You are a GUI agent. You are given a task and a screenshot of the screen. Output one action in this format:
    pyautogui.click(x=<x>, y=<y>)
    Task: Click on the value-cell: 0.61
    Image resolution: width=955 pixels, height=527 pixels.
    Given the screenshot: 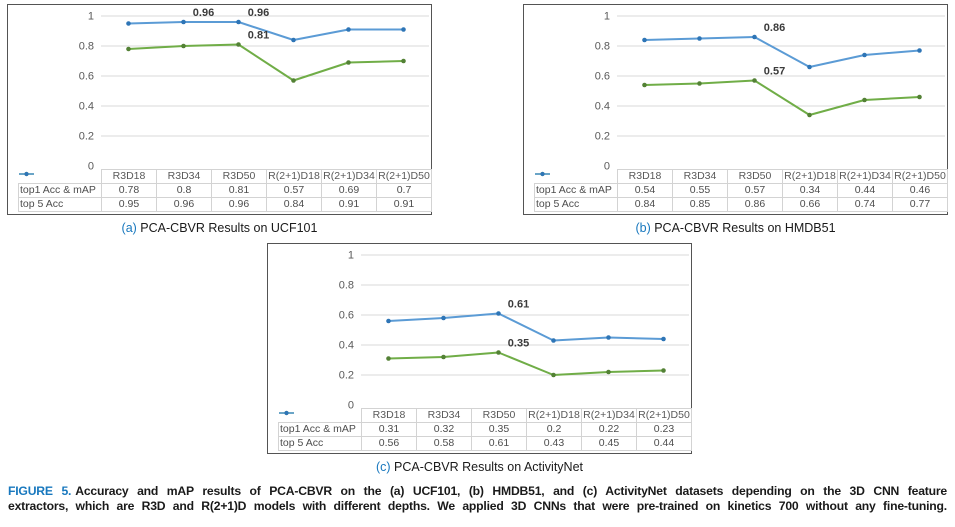 What is the action you would take?
    pyautogui.click(x=499, y=443)
    